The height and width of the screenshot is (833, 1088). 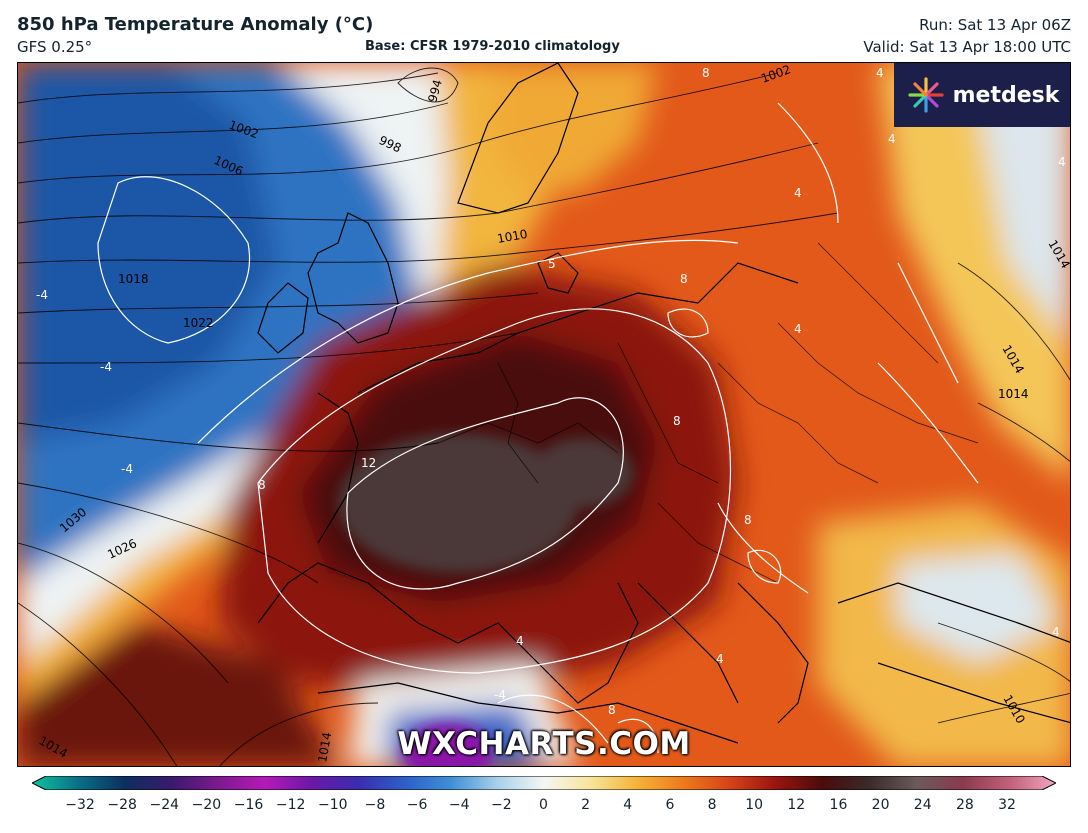 What do you see at coordinates (458, 503) in the screenshot?
I see `peak-anomaly-core` at bounding box center [458, 503].